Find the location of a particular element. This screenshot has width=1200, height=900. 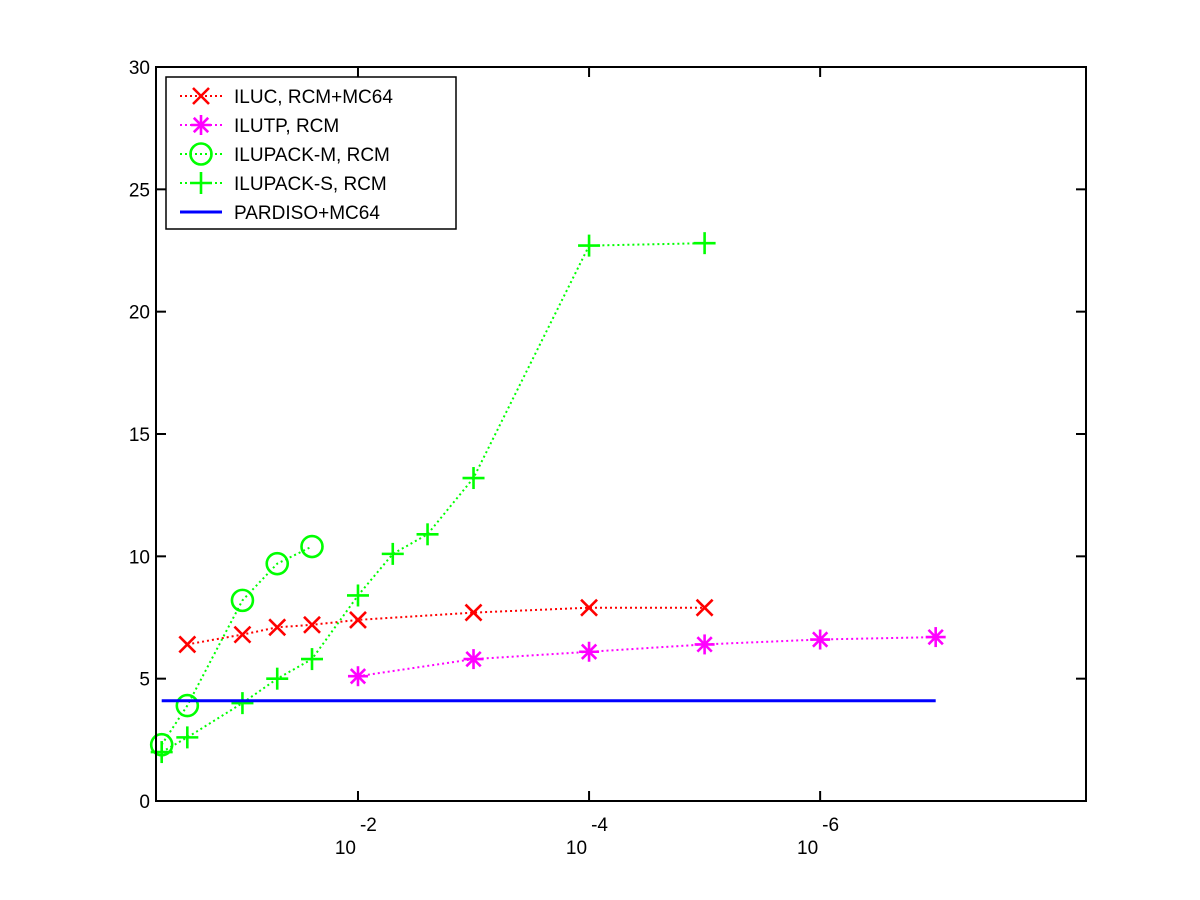

y-tick-label-3: 15 is located at coordinates (139, 435).